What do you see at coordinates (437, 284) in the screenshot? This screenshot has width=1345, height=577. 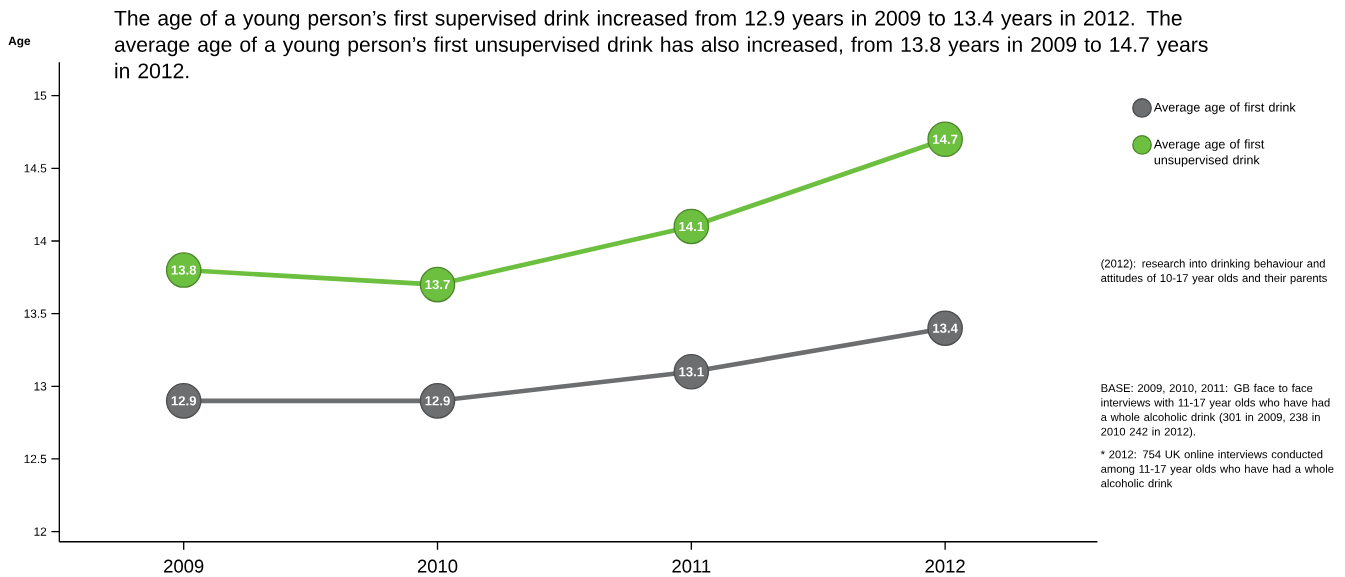 I see `data-label: 13.7` at bounding box center [437, 284].